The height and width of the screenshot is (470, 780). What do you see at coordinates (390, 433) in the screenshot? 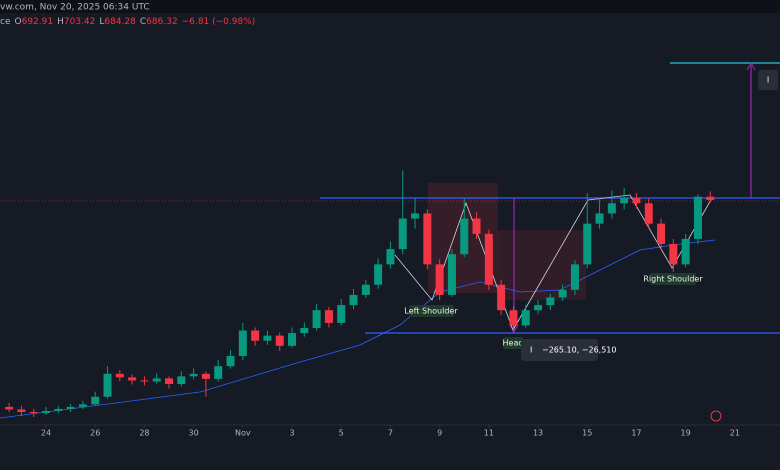
I see `x-tick-label: 7` at bounding box center [390, 433].